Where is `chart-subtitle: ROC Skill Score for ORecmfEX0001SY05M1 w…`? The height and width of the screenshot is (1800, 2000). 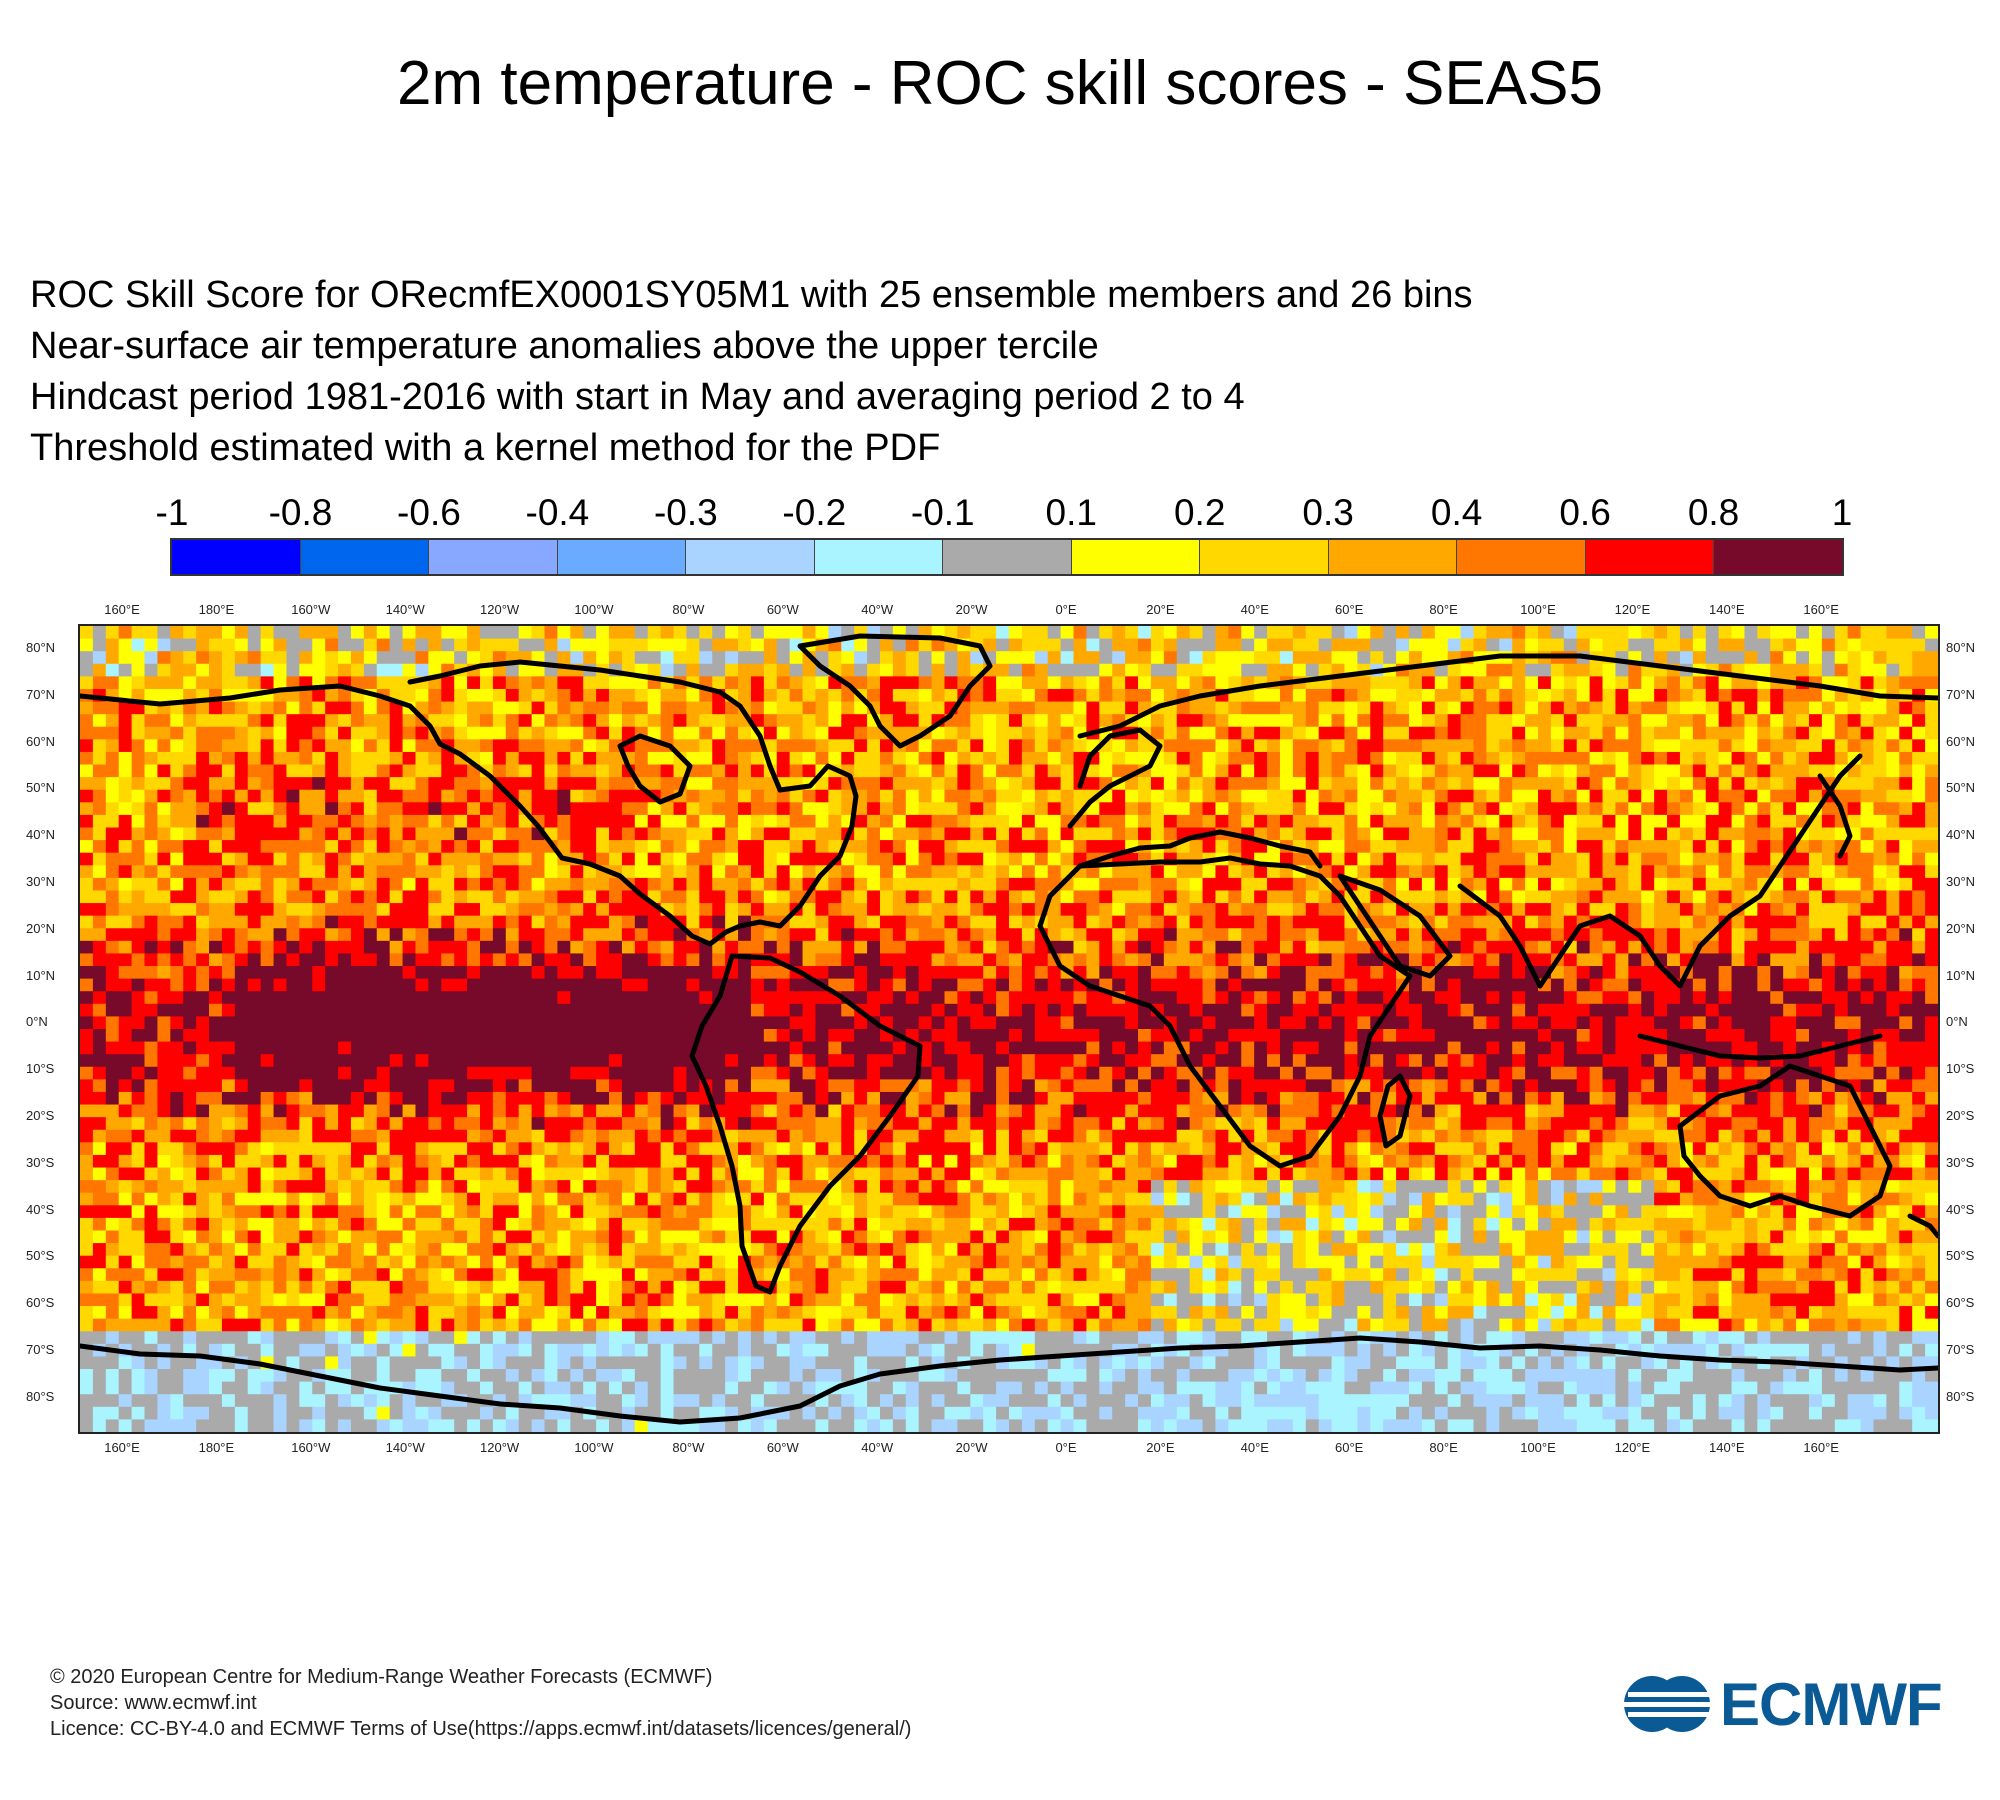 chart-subtitle: ROC Skill Score for ORecmfEX0001SY05M1 w… is located at coordinates (751, 372).